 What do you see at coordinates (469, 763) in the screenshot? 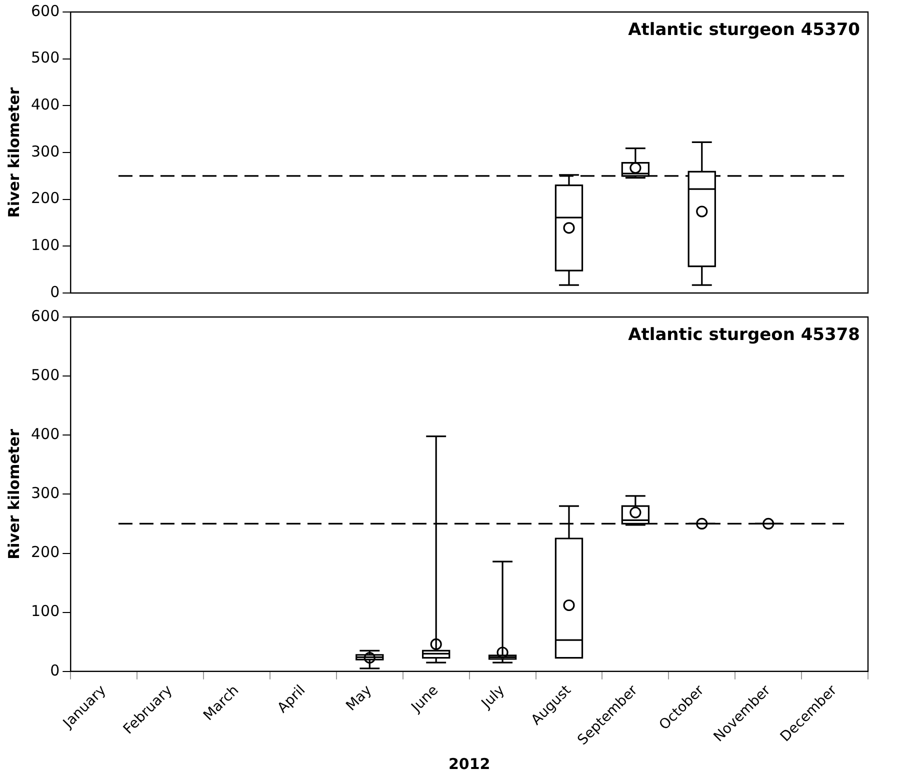
I see `x-axis-title: 2012` at bounding box center [469, 763].